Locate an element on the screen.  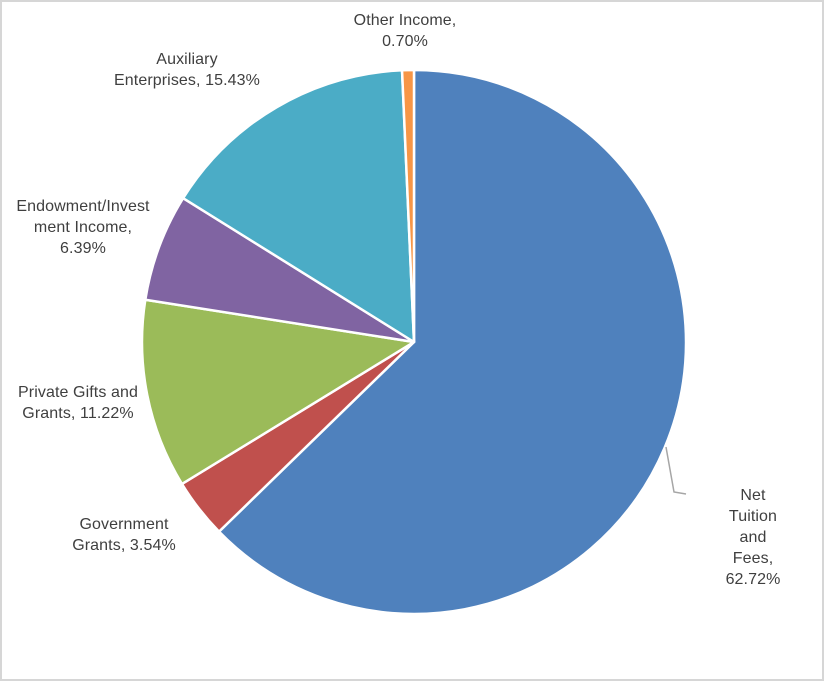
label-endowment-investment-income: Endowment/Invest ment Income, 6.39% is located at coordinates (83, 227).